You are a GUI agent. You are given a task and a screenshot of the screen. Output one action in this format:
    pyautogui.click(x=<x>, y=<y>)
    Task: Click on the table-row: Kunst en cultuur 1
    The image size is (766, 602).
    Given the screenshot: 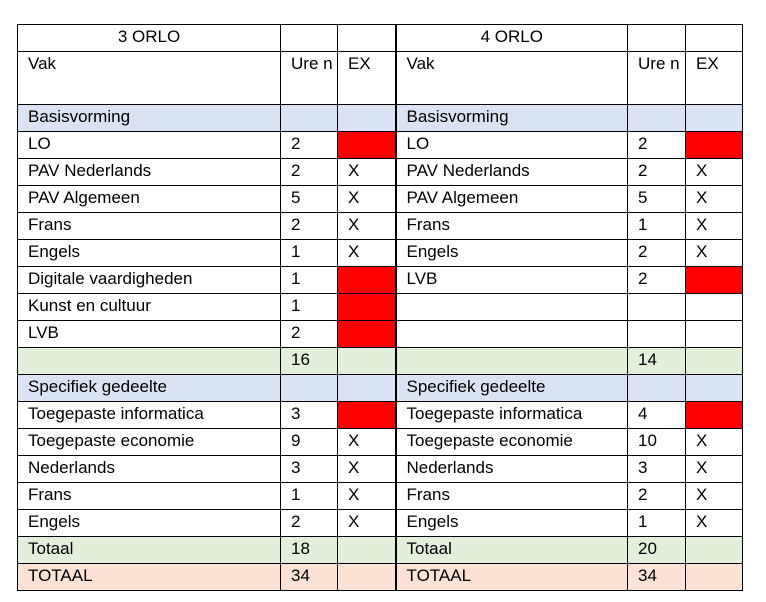 What is the action you would take?
    pyautogui.click(x=380, y=307)
    